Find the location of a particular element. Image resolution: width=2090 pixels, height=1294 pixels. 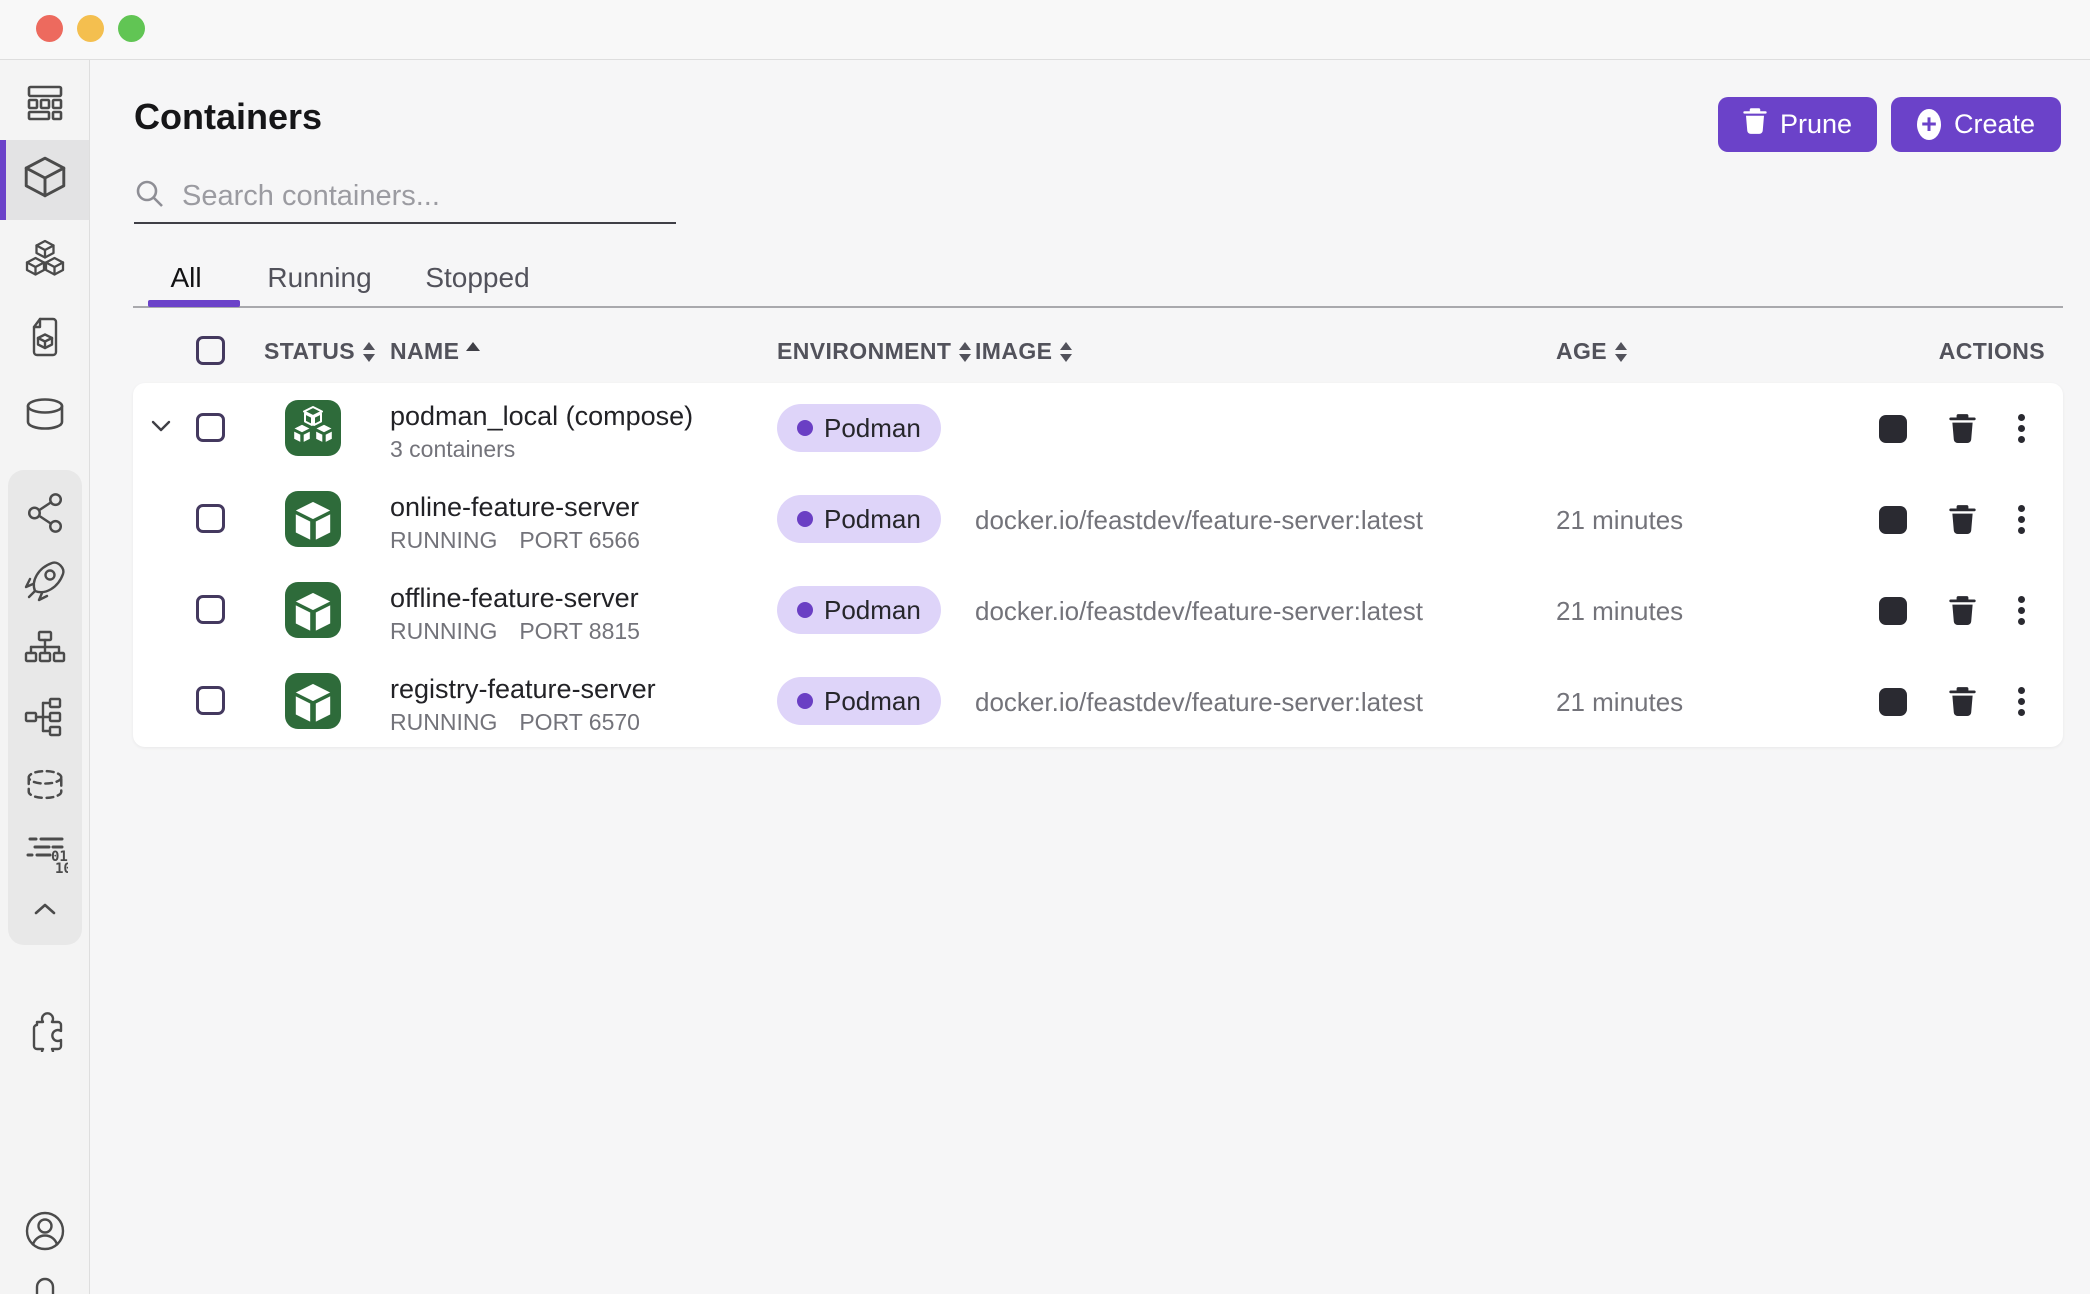

container-icon is located at coordinates (313, 610).